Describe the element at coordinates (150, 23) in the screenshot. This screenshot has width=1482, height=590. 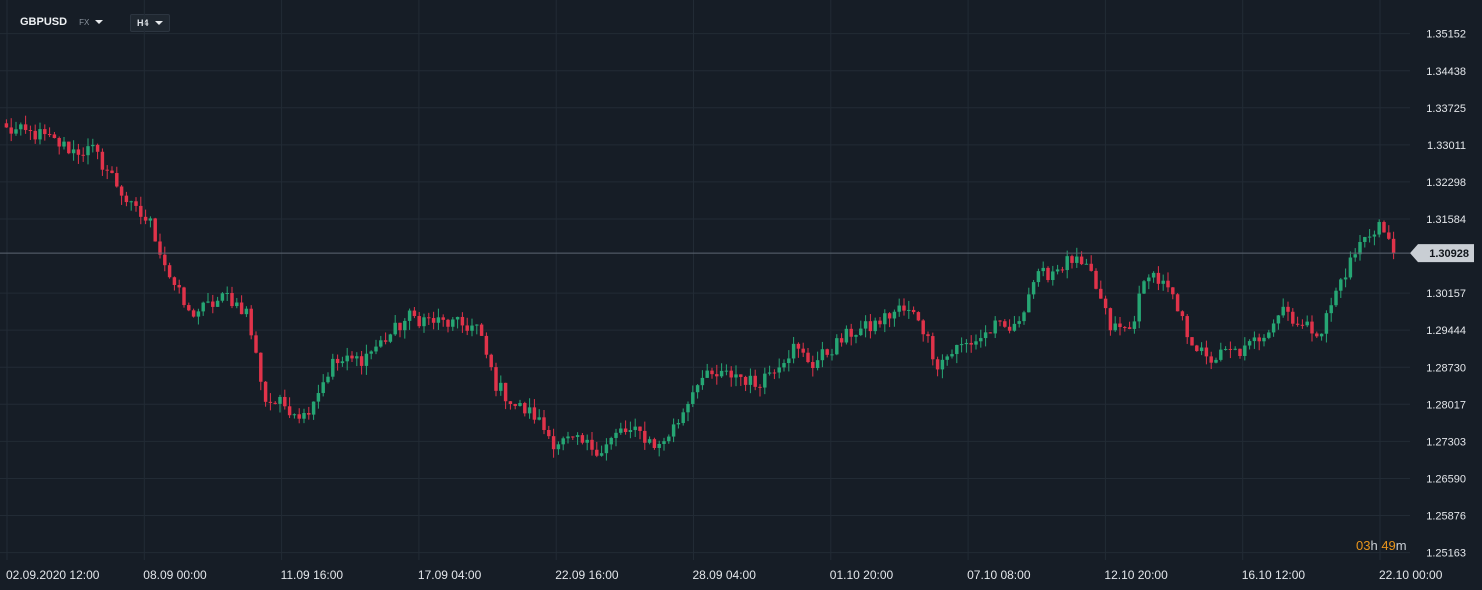
I see `timeframe-selector: H4` at that location.